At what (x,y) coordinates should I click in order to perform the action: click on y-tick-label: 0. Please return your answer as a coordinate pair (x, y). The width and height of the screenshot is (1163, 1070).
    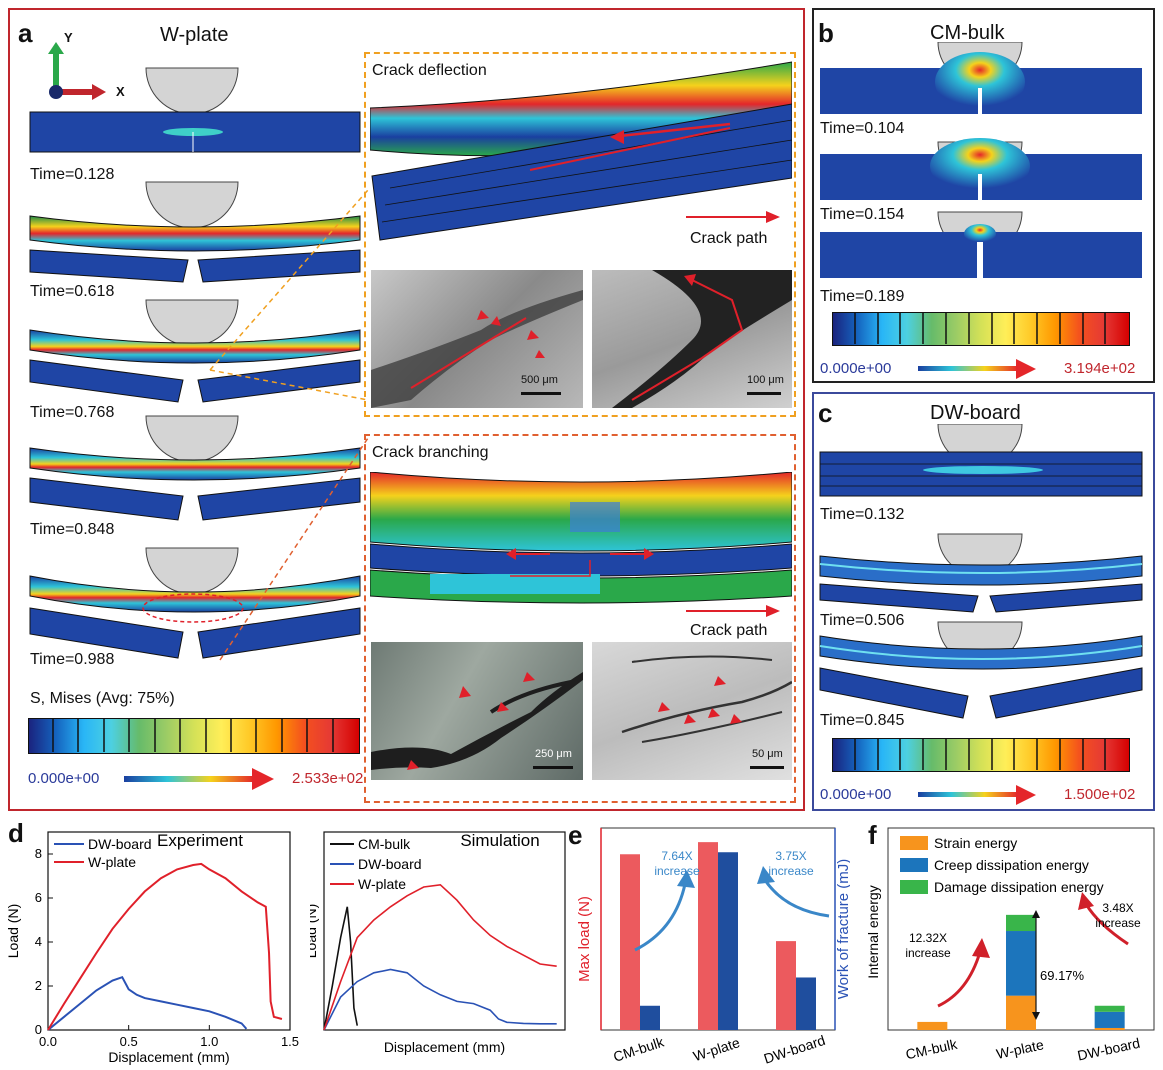
    Looking at the image, I should click on (38, 1029).